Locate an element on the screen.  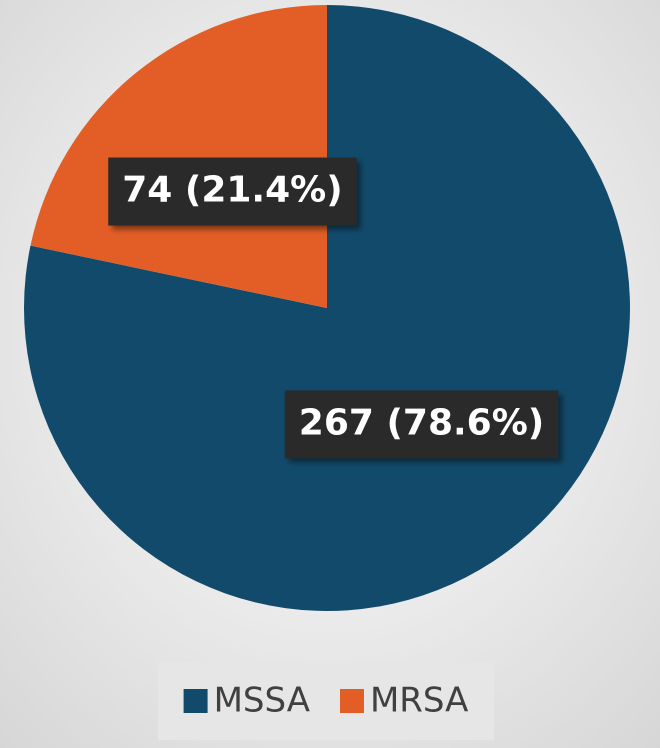
data-label: 74 (21.4%) is located at coordinates (232, 190).